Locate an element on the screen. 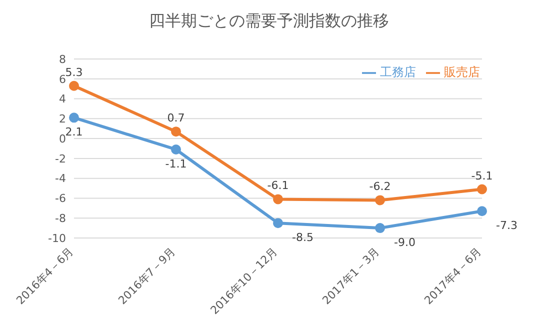 This screenshot has height=325, width=538. data-label: 2.1 is located at coordinates (74, 132).